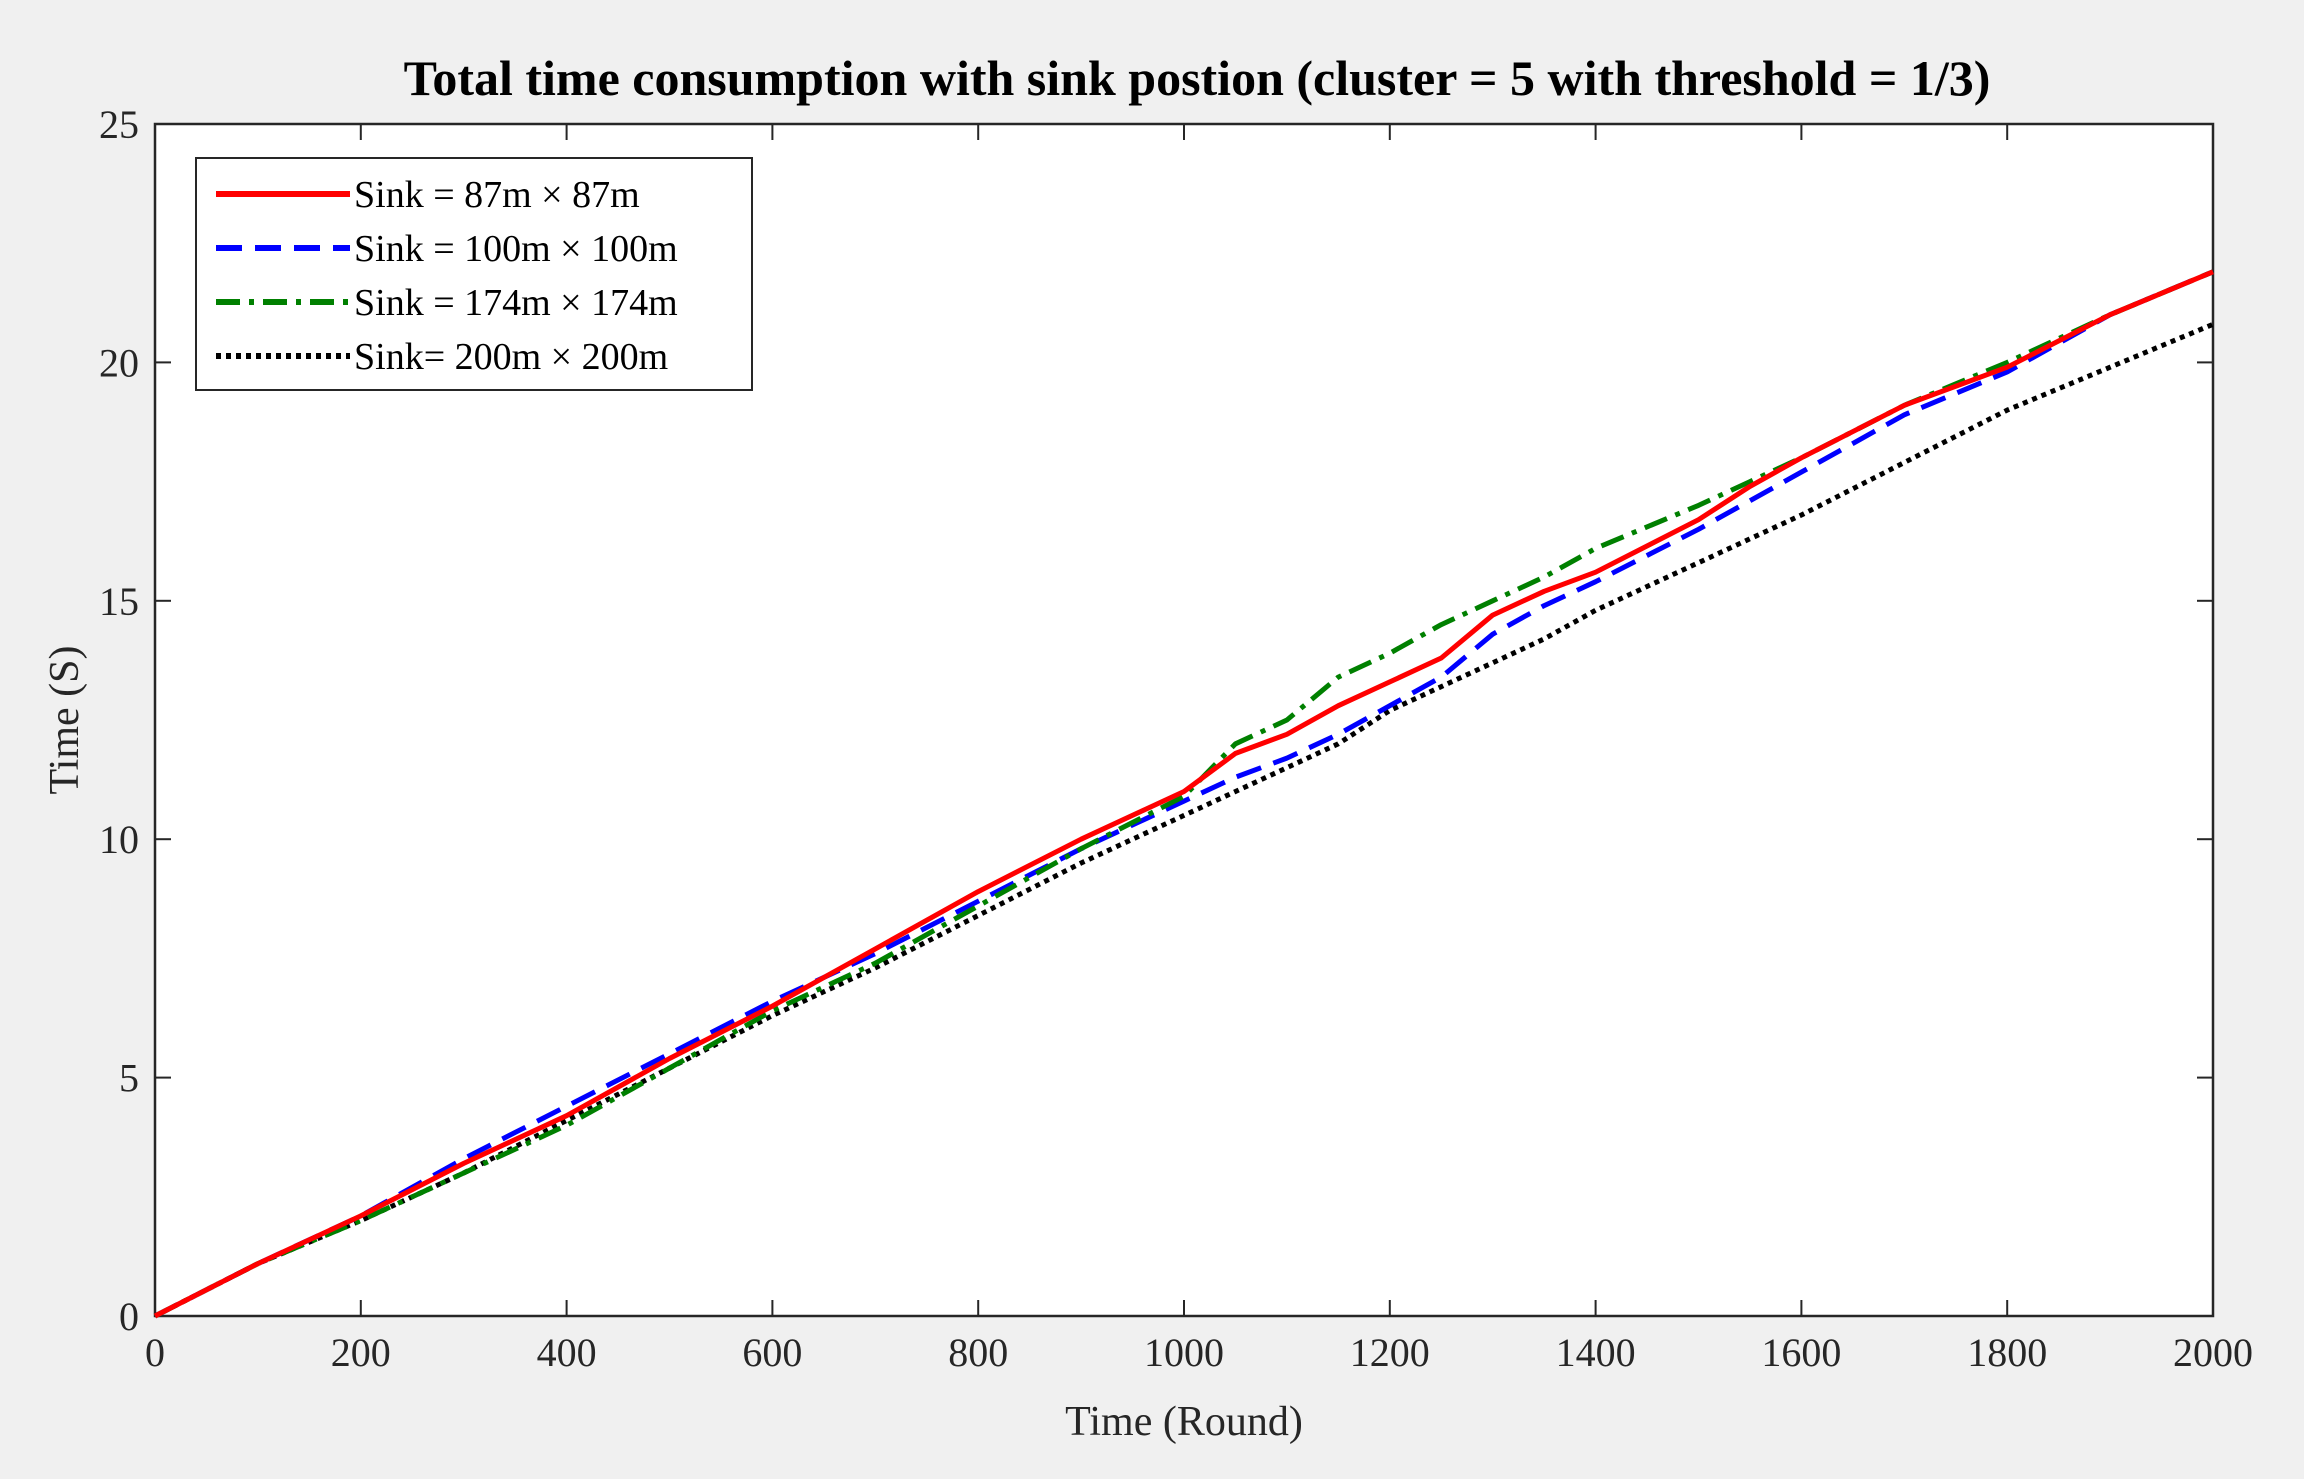  Describe the element at coordinates (497, 195) in the screenshot. I see `legend-label-1: Sink = 87m × 87m` at that location.